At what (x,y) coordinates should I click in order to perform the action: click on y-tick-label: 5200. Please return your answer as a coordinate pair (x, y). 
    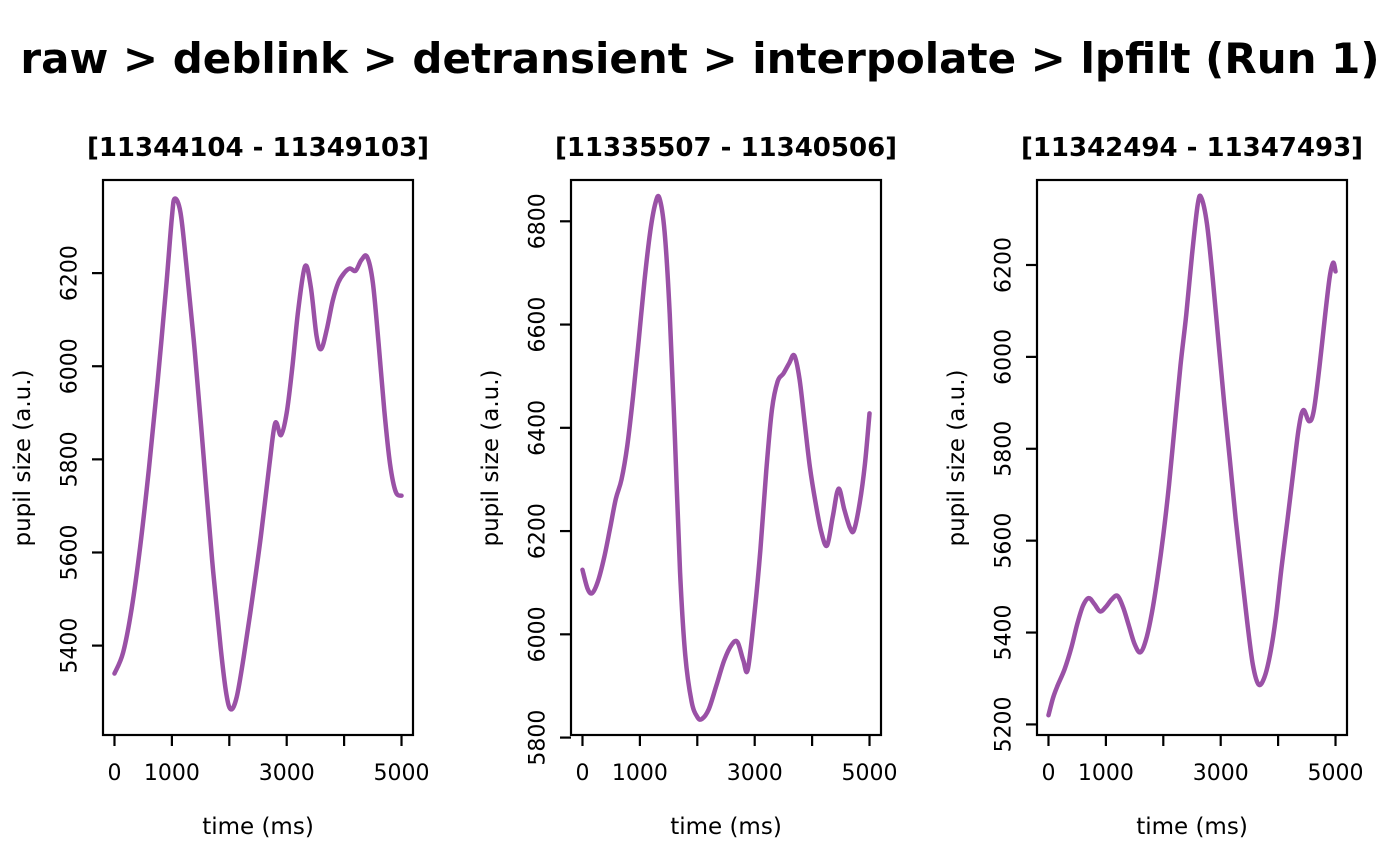
    Looking at the image, I should click on (1004, 724).